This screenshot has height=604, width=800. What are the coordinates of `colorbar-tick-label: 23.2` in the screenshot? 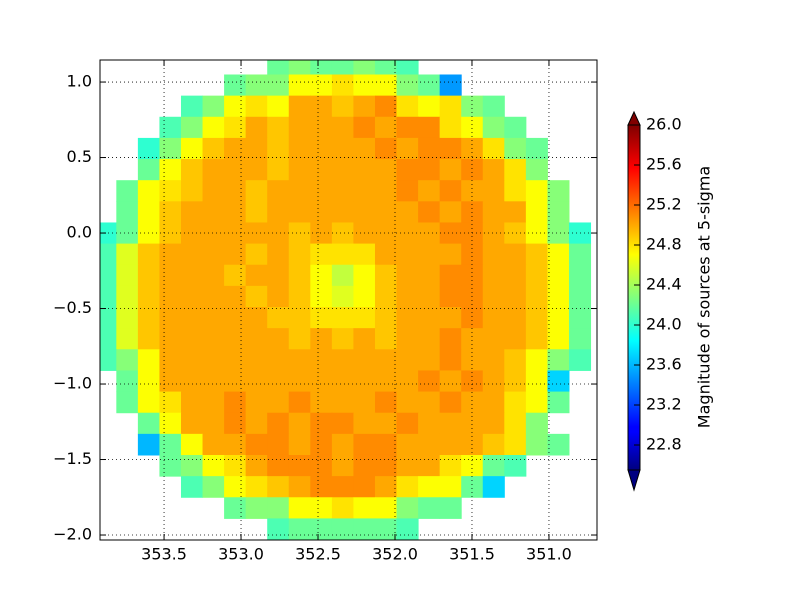 It's located at (664, 404).